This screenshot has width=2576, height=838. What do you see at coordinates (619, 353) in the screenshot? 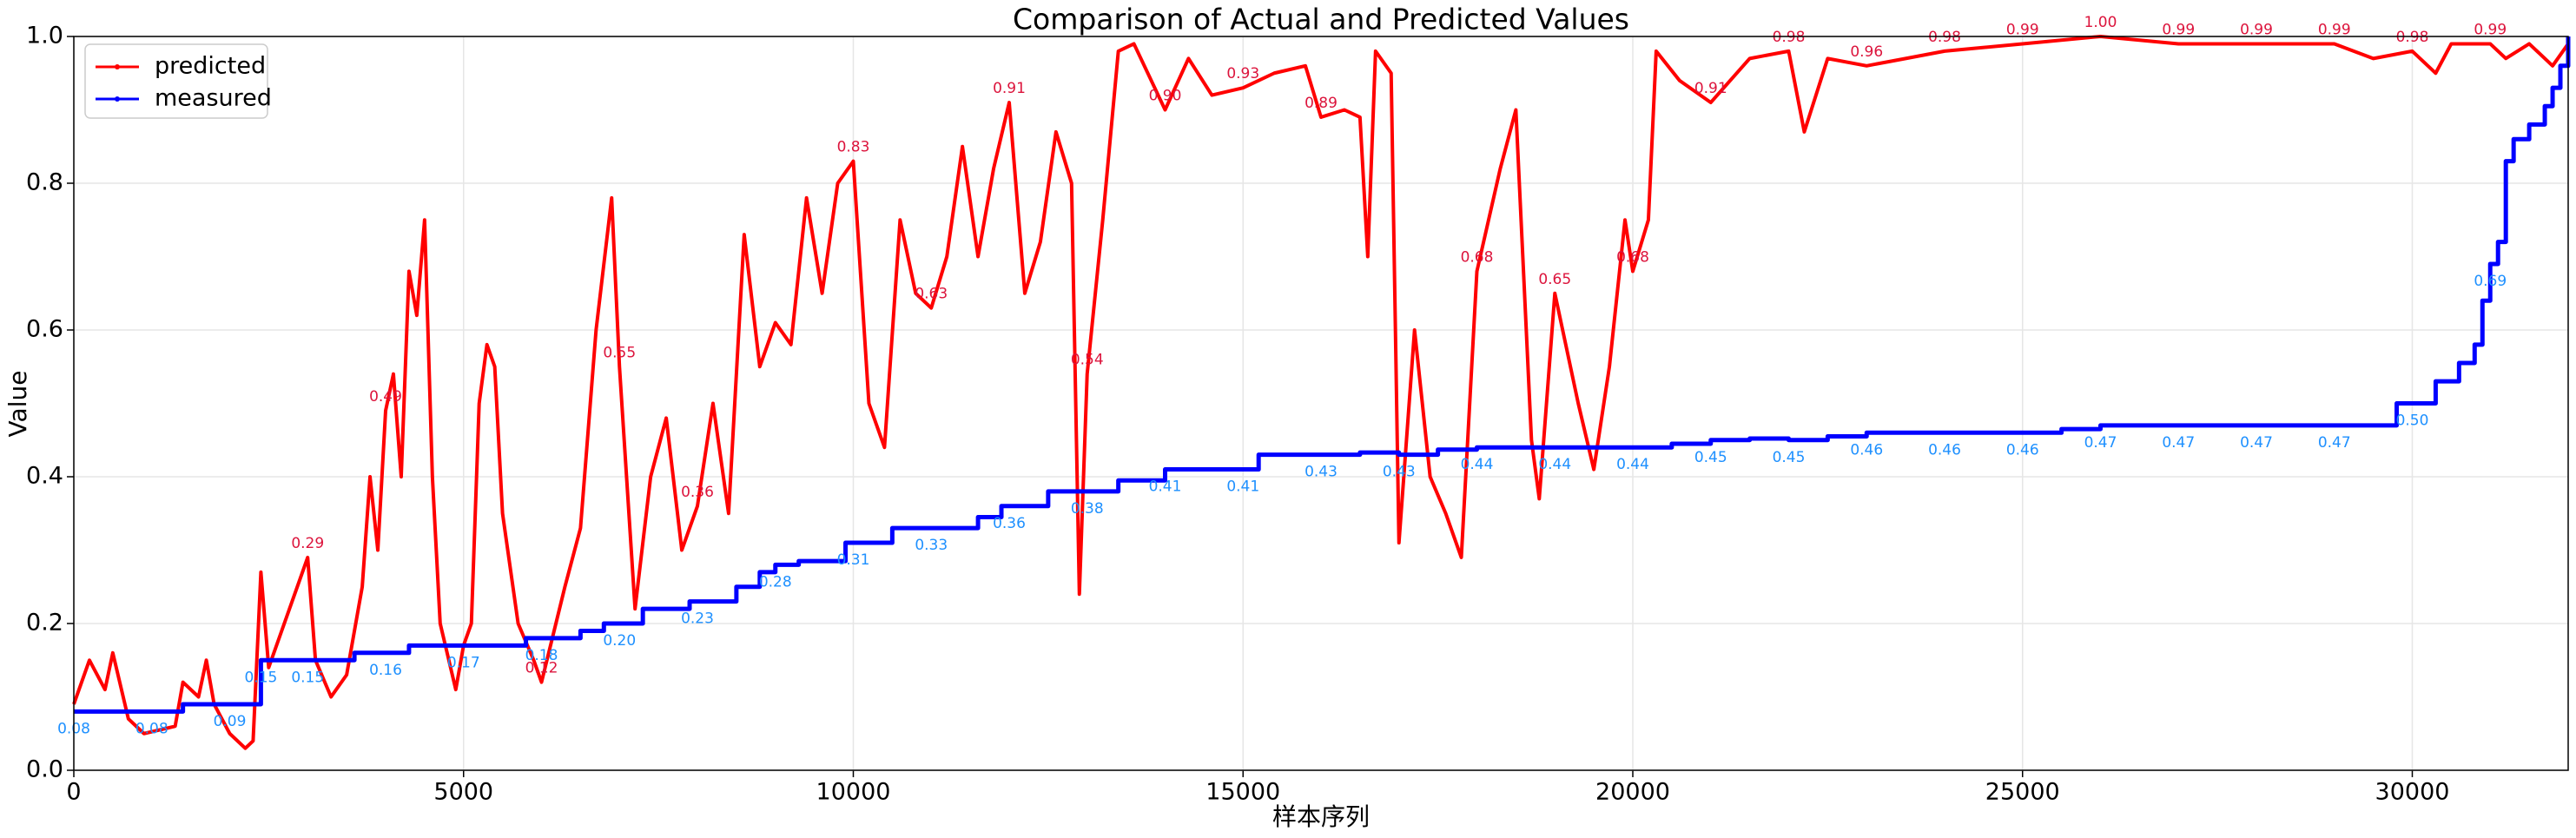
I see `value-label: 0.55` at bounding box center [619, 353].